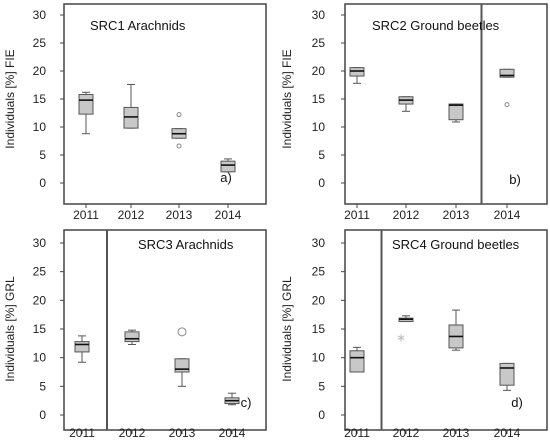 The height and width of the screenshot is (442, 550). I want to click on panel-label: c), so click(246, 402).